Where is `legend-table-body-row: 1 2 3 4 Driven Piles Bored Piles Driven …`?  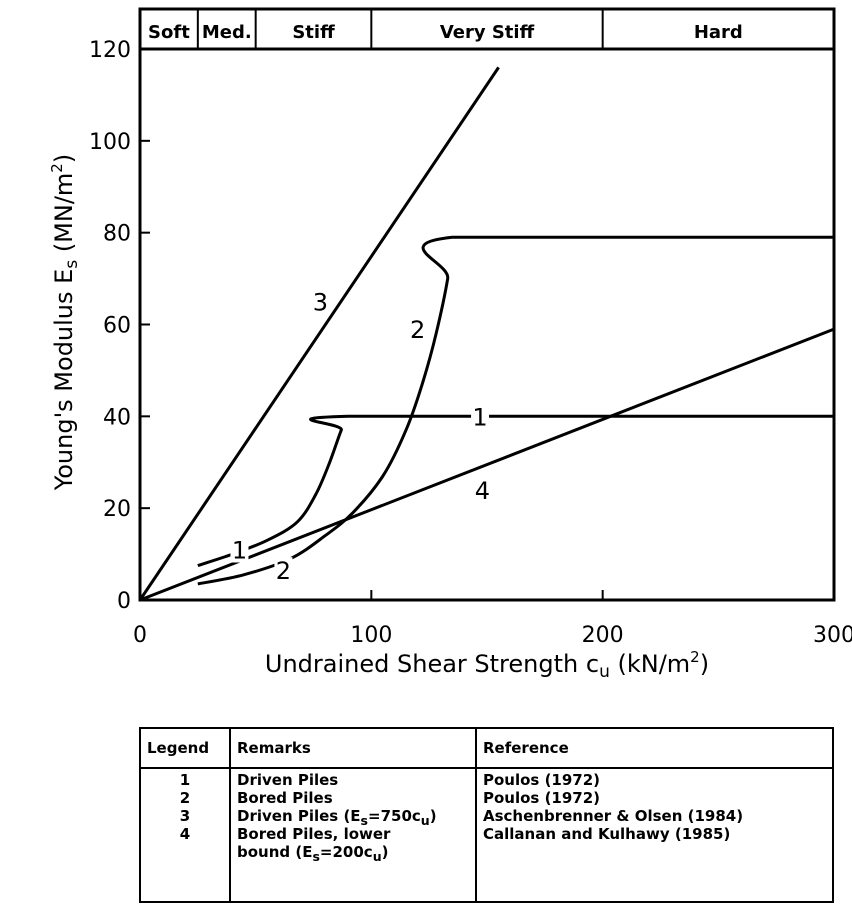
legend-table-body-row: 1 2 3 4 Driven Piles Bored Piles Driven … is located at coordinates (486, 835).